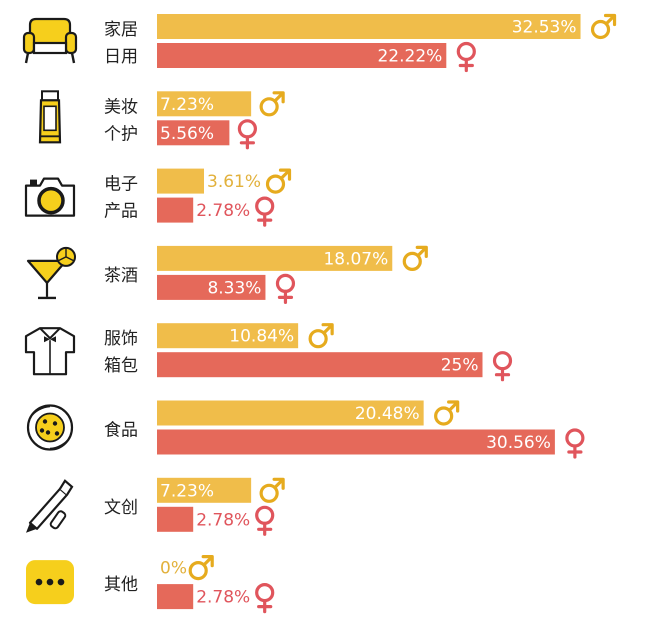  I want to click on category-4-female-female-symbol-icon, so click(502, 366).